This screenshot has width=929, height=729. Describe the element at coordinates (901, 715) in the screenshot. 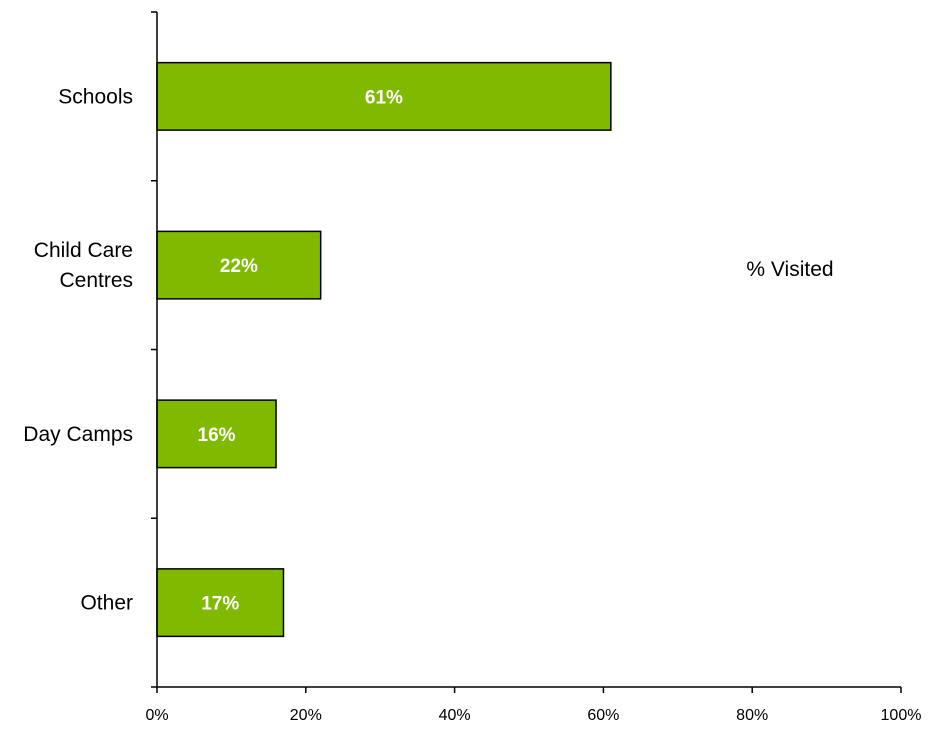

I see `x-tick-label-5: 100%` at that location.